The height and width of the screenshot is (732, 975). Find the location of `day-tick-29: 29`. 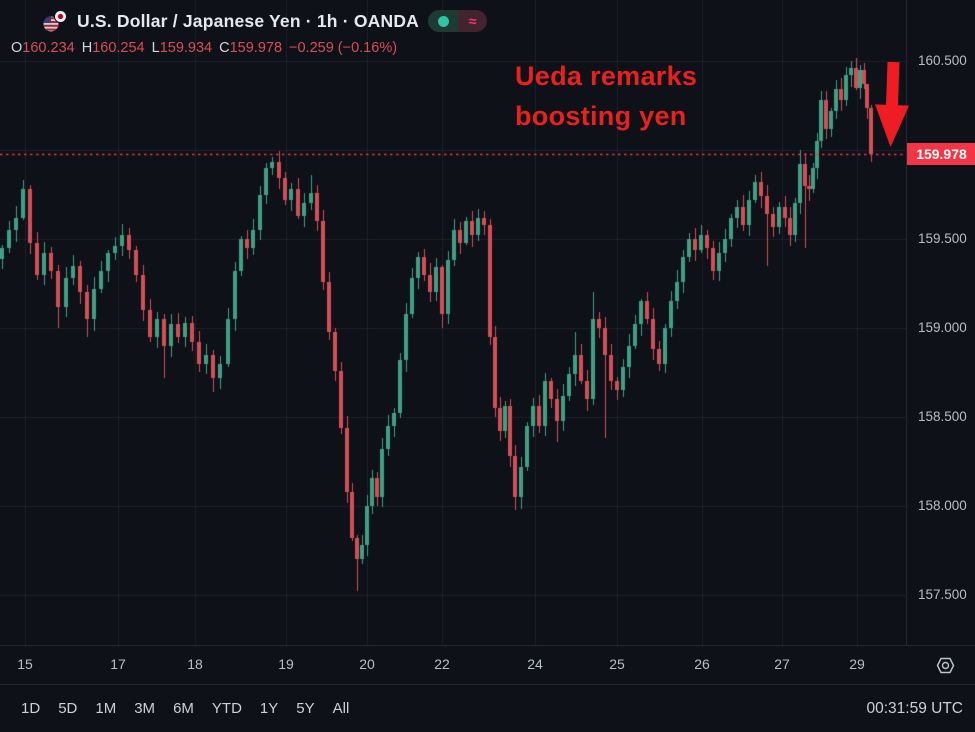

day-tick-29: 29 is located at coordinates (857, 664).